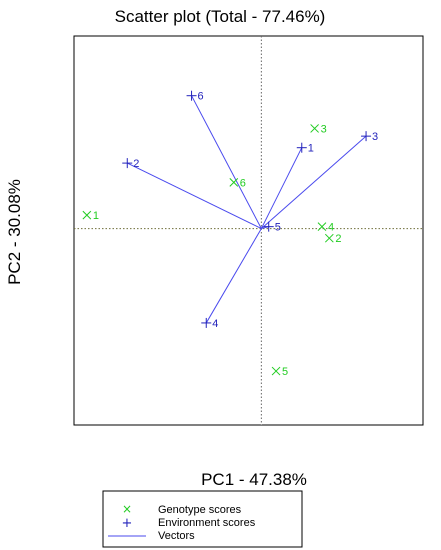  I want to click on chart-title: Scatter plot (Total - 77.46%), so click(220, 16).